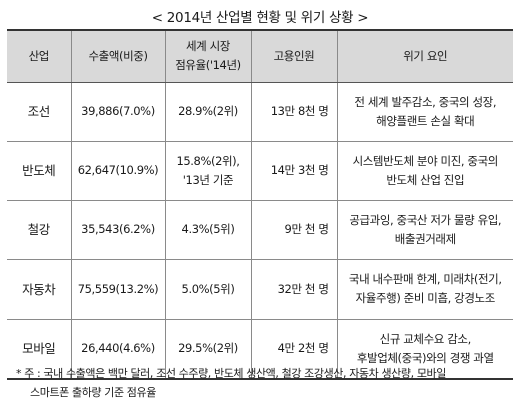 Image resolution: width=520 pixels, height=411 pixels. I want to click on cell-market-share-line: 15.8%(2위),, so click(208, 160).